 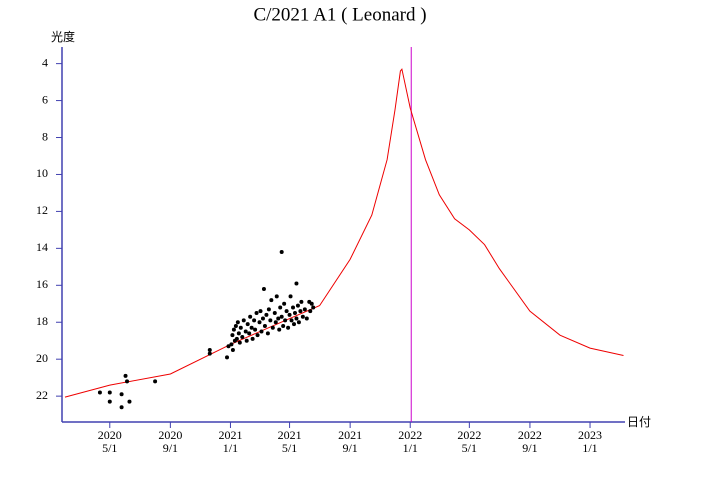 I want to click on y-axis-label: 光度, so click(x=63, y=36).